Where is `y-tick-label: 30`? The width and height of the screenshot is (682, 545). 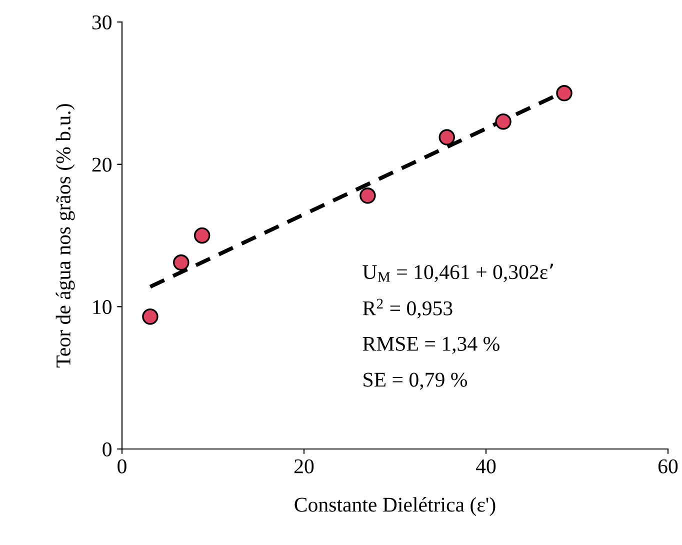
y-tick-label: 30 is located at coordinates (102, 22).